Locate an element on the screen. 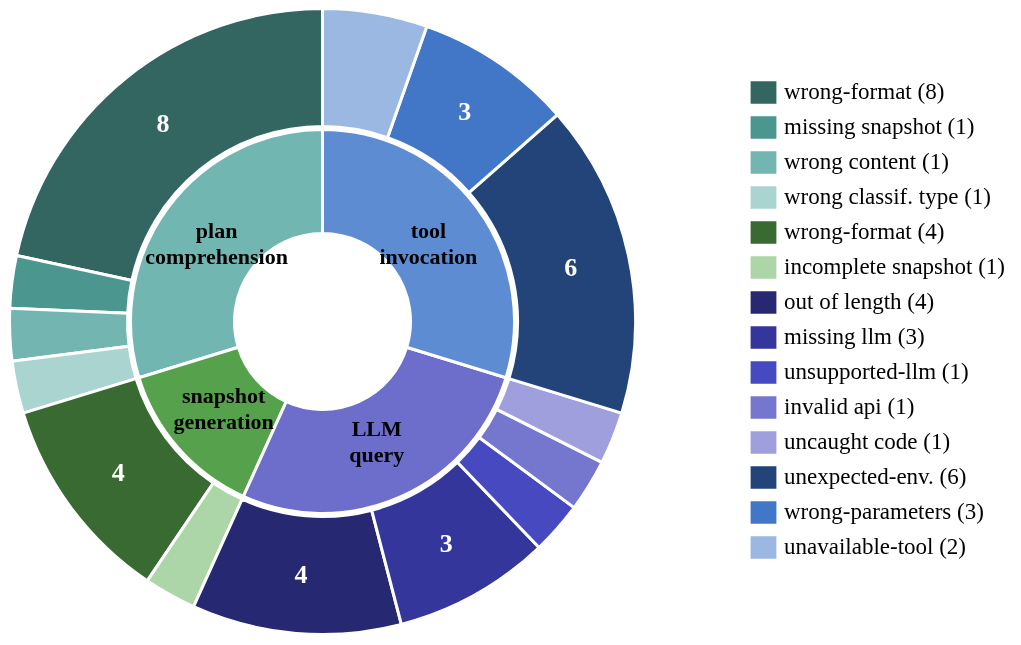  legend-label: wrong classif. type (1) is located at coordinates (887, 197).